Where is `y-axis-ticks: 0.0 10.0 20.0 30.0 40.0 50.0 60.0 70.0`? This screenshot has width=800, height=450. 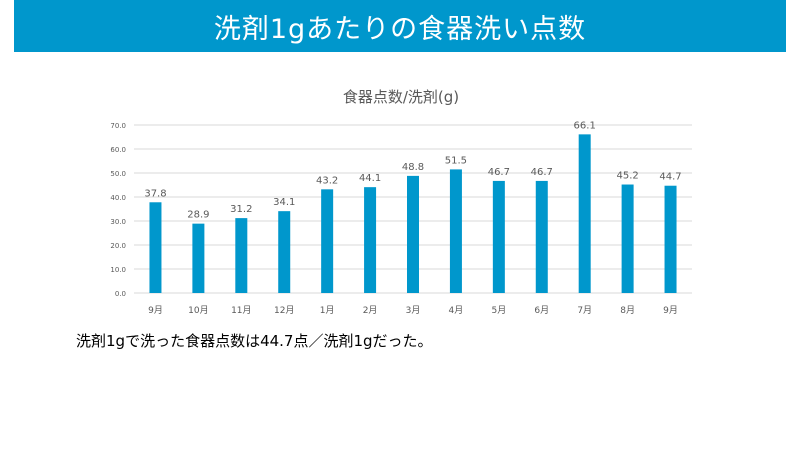 y-axis-ticks: 0.0 10.0 20.0 30.0 40.0 50.0 60.0 70.0 is located at coordinates (118, 210).